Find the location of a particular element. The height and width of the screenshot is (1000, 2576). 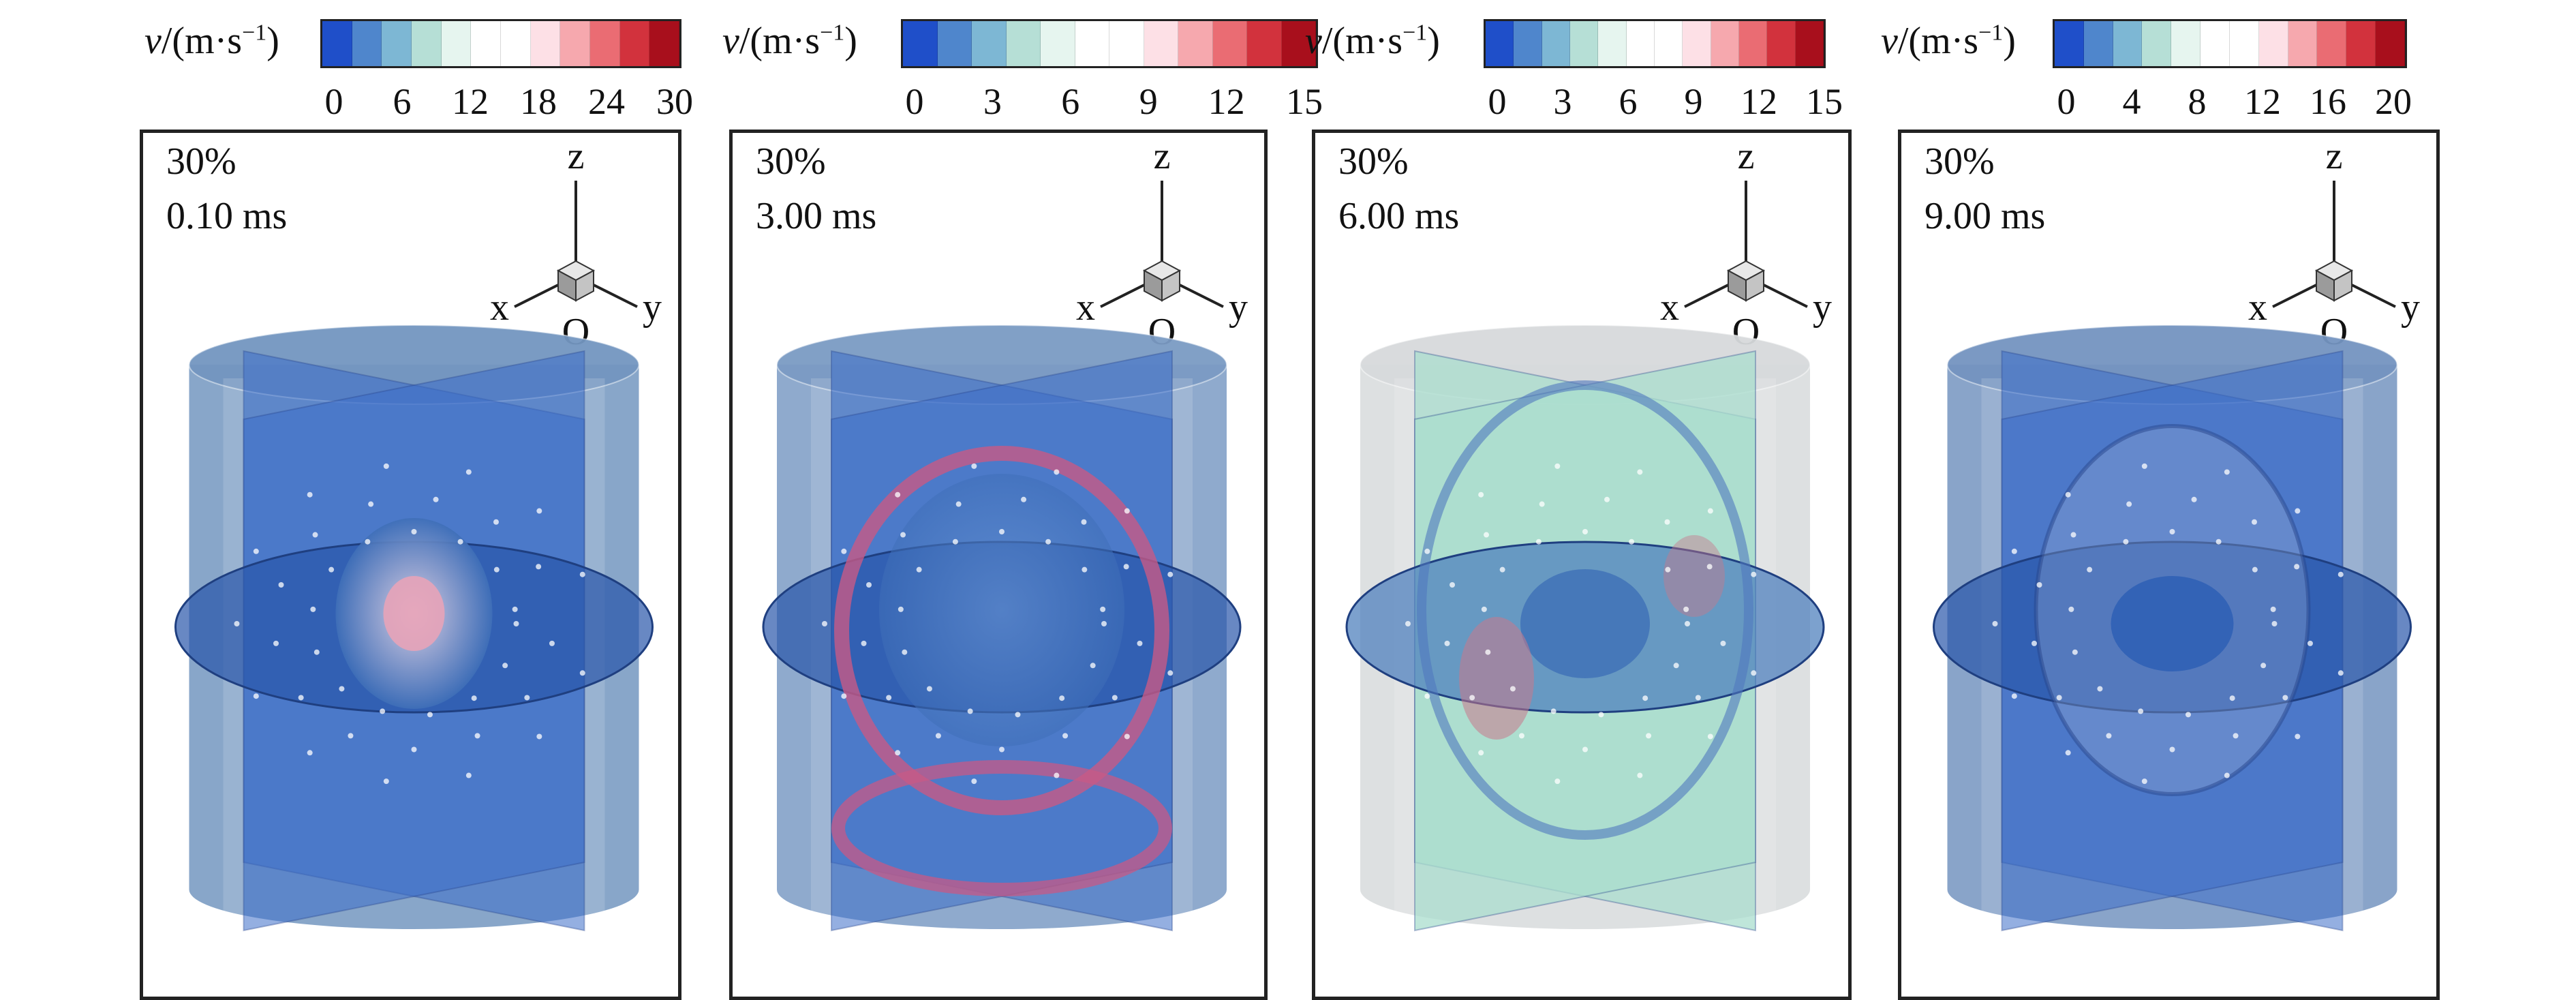

colorbar-label: v/(m·s−1) is located at coordinates (789, 41).